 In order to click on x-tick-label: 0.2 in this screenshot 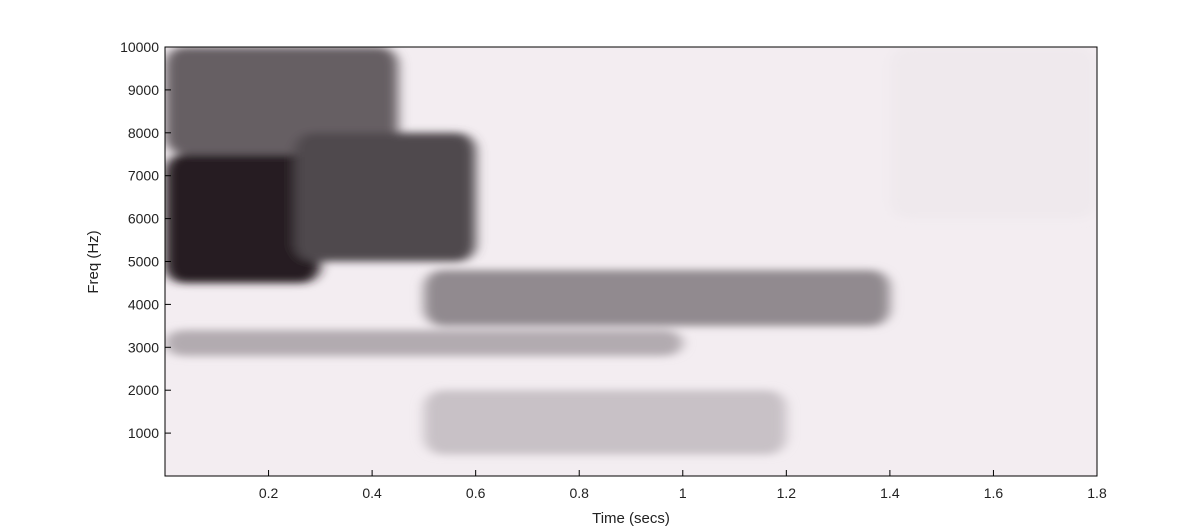, I will do `click(269, 493)`.